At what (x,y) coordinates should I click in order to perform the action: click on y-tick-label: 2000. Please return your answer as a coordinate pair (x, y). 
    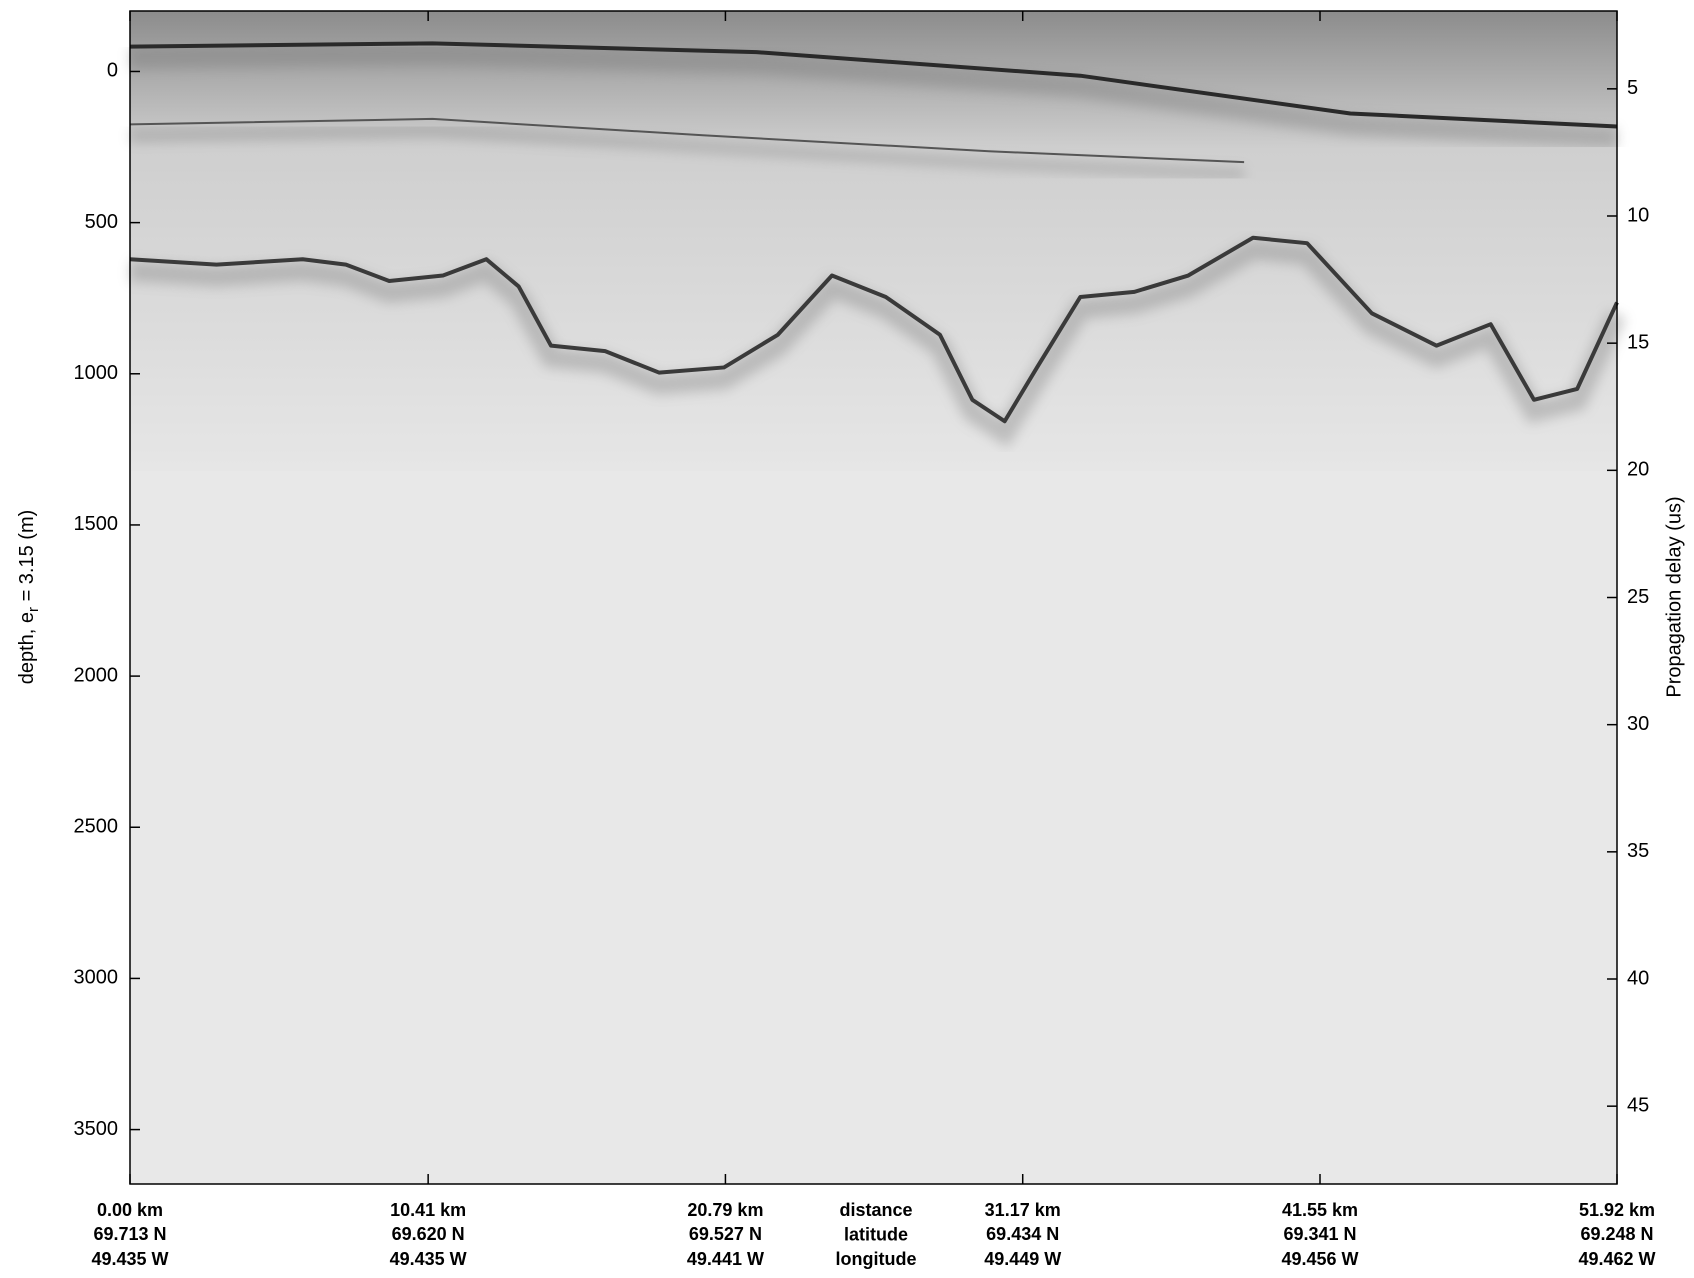
    Looking at the image, I should click on (96, 675).